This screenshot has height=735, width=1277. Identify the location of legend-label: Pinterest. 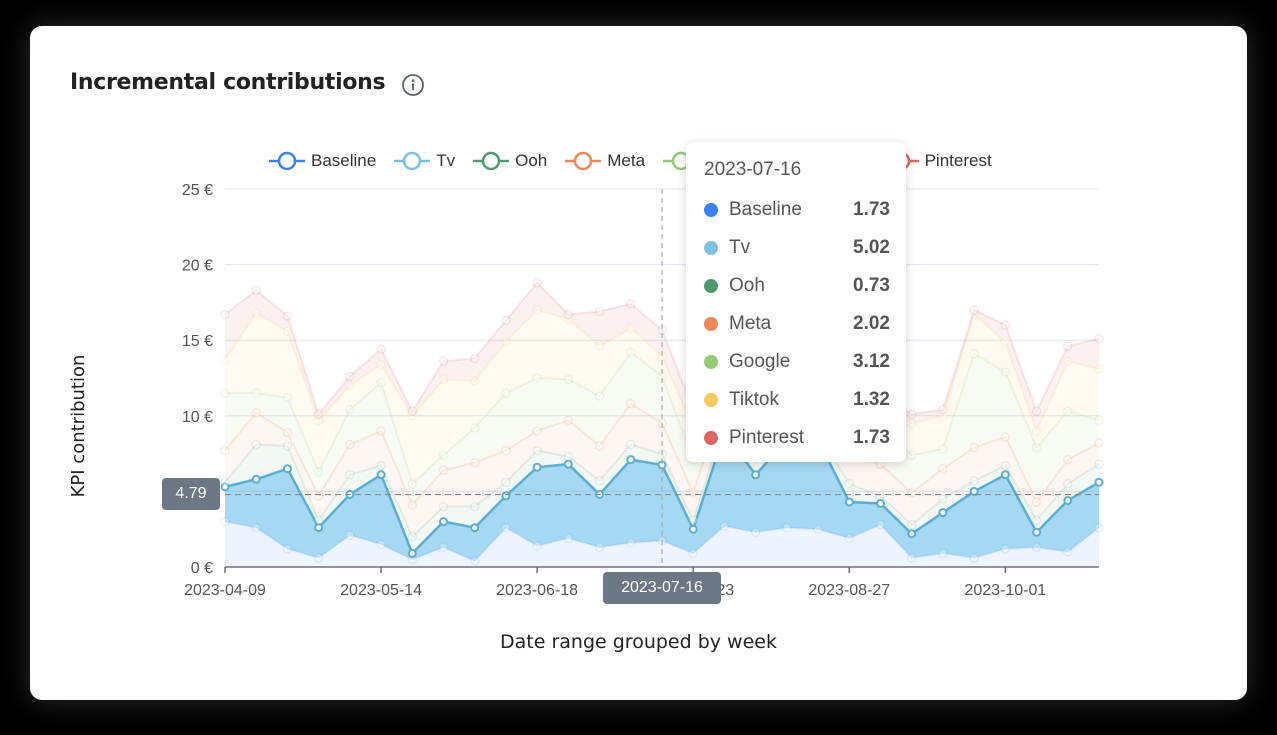
(958, 160).